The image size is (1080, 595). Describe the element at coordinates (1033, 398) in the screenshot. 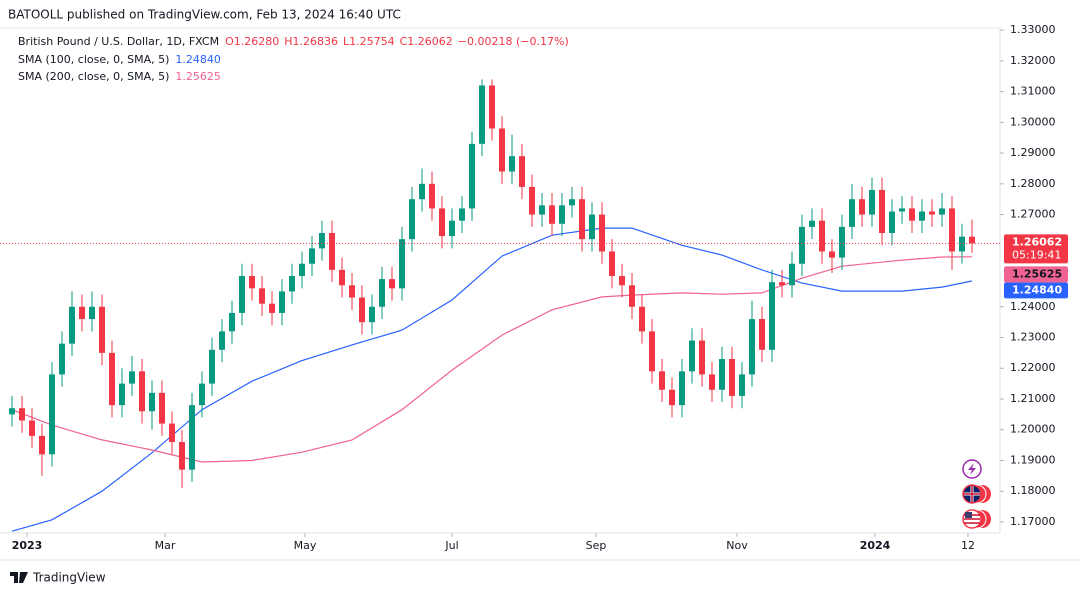

I see `y-tick-label: 1.21000` at that location.